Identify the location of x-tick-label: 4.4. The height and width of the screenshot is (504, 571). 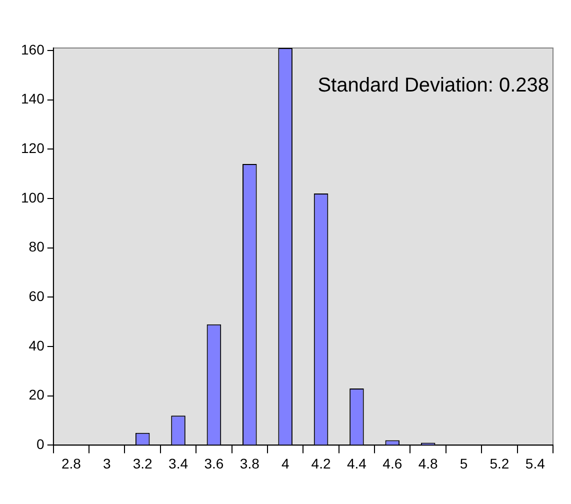
(356, 463).